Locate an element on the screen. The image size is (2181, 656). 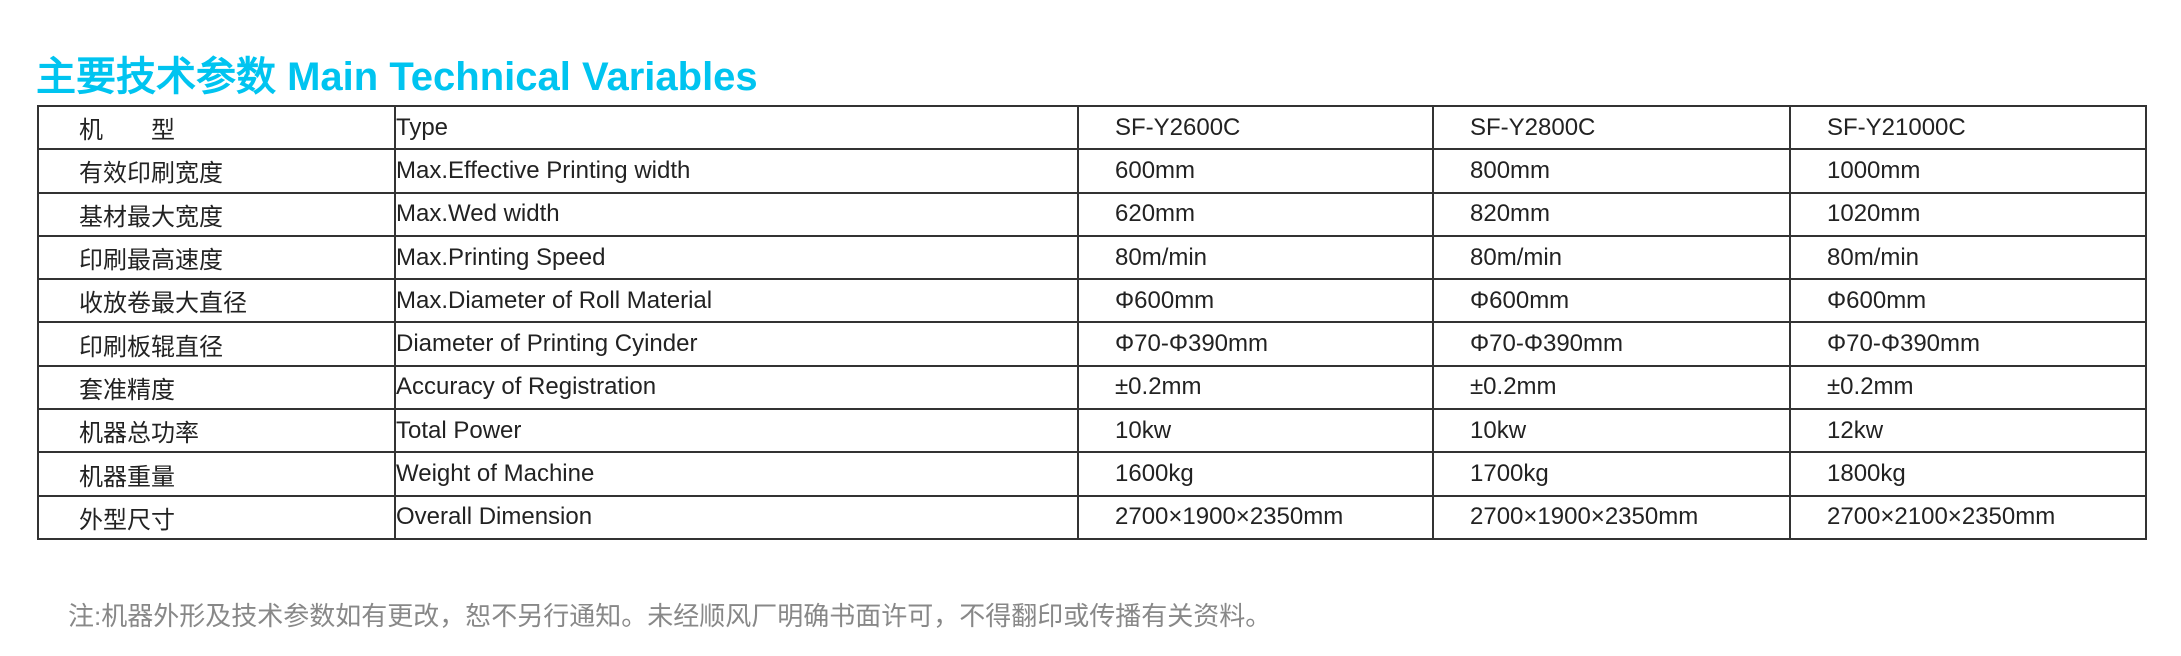
cell-cn-label: 基材最大宽度 is located at coordinates (216, 214).